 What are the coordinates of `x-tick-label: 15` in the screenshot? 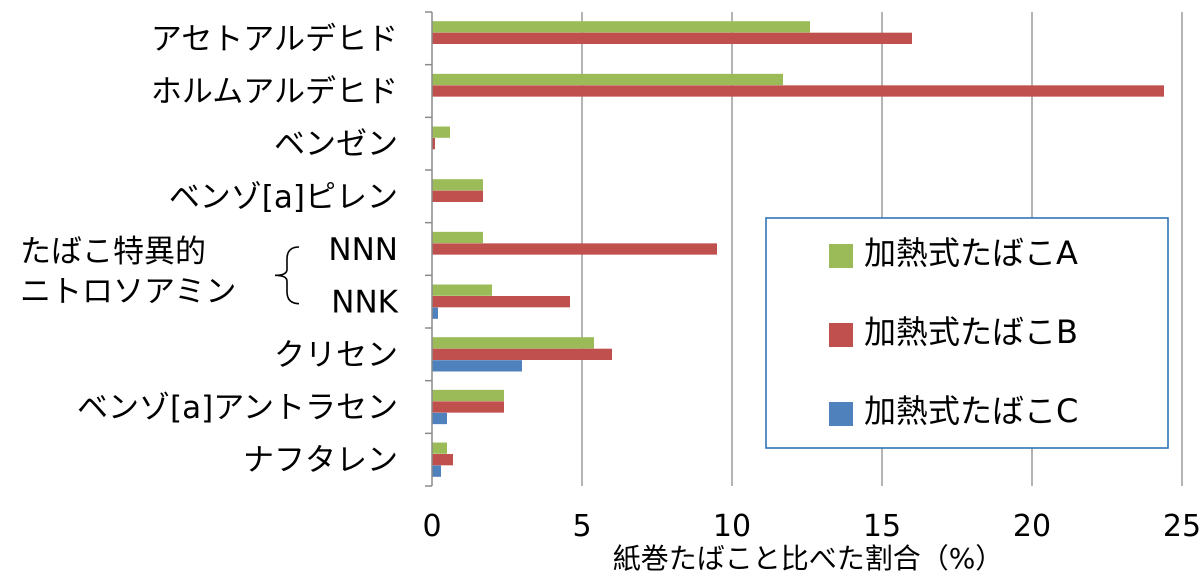 It's located at (882, 526).